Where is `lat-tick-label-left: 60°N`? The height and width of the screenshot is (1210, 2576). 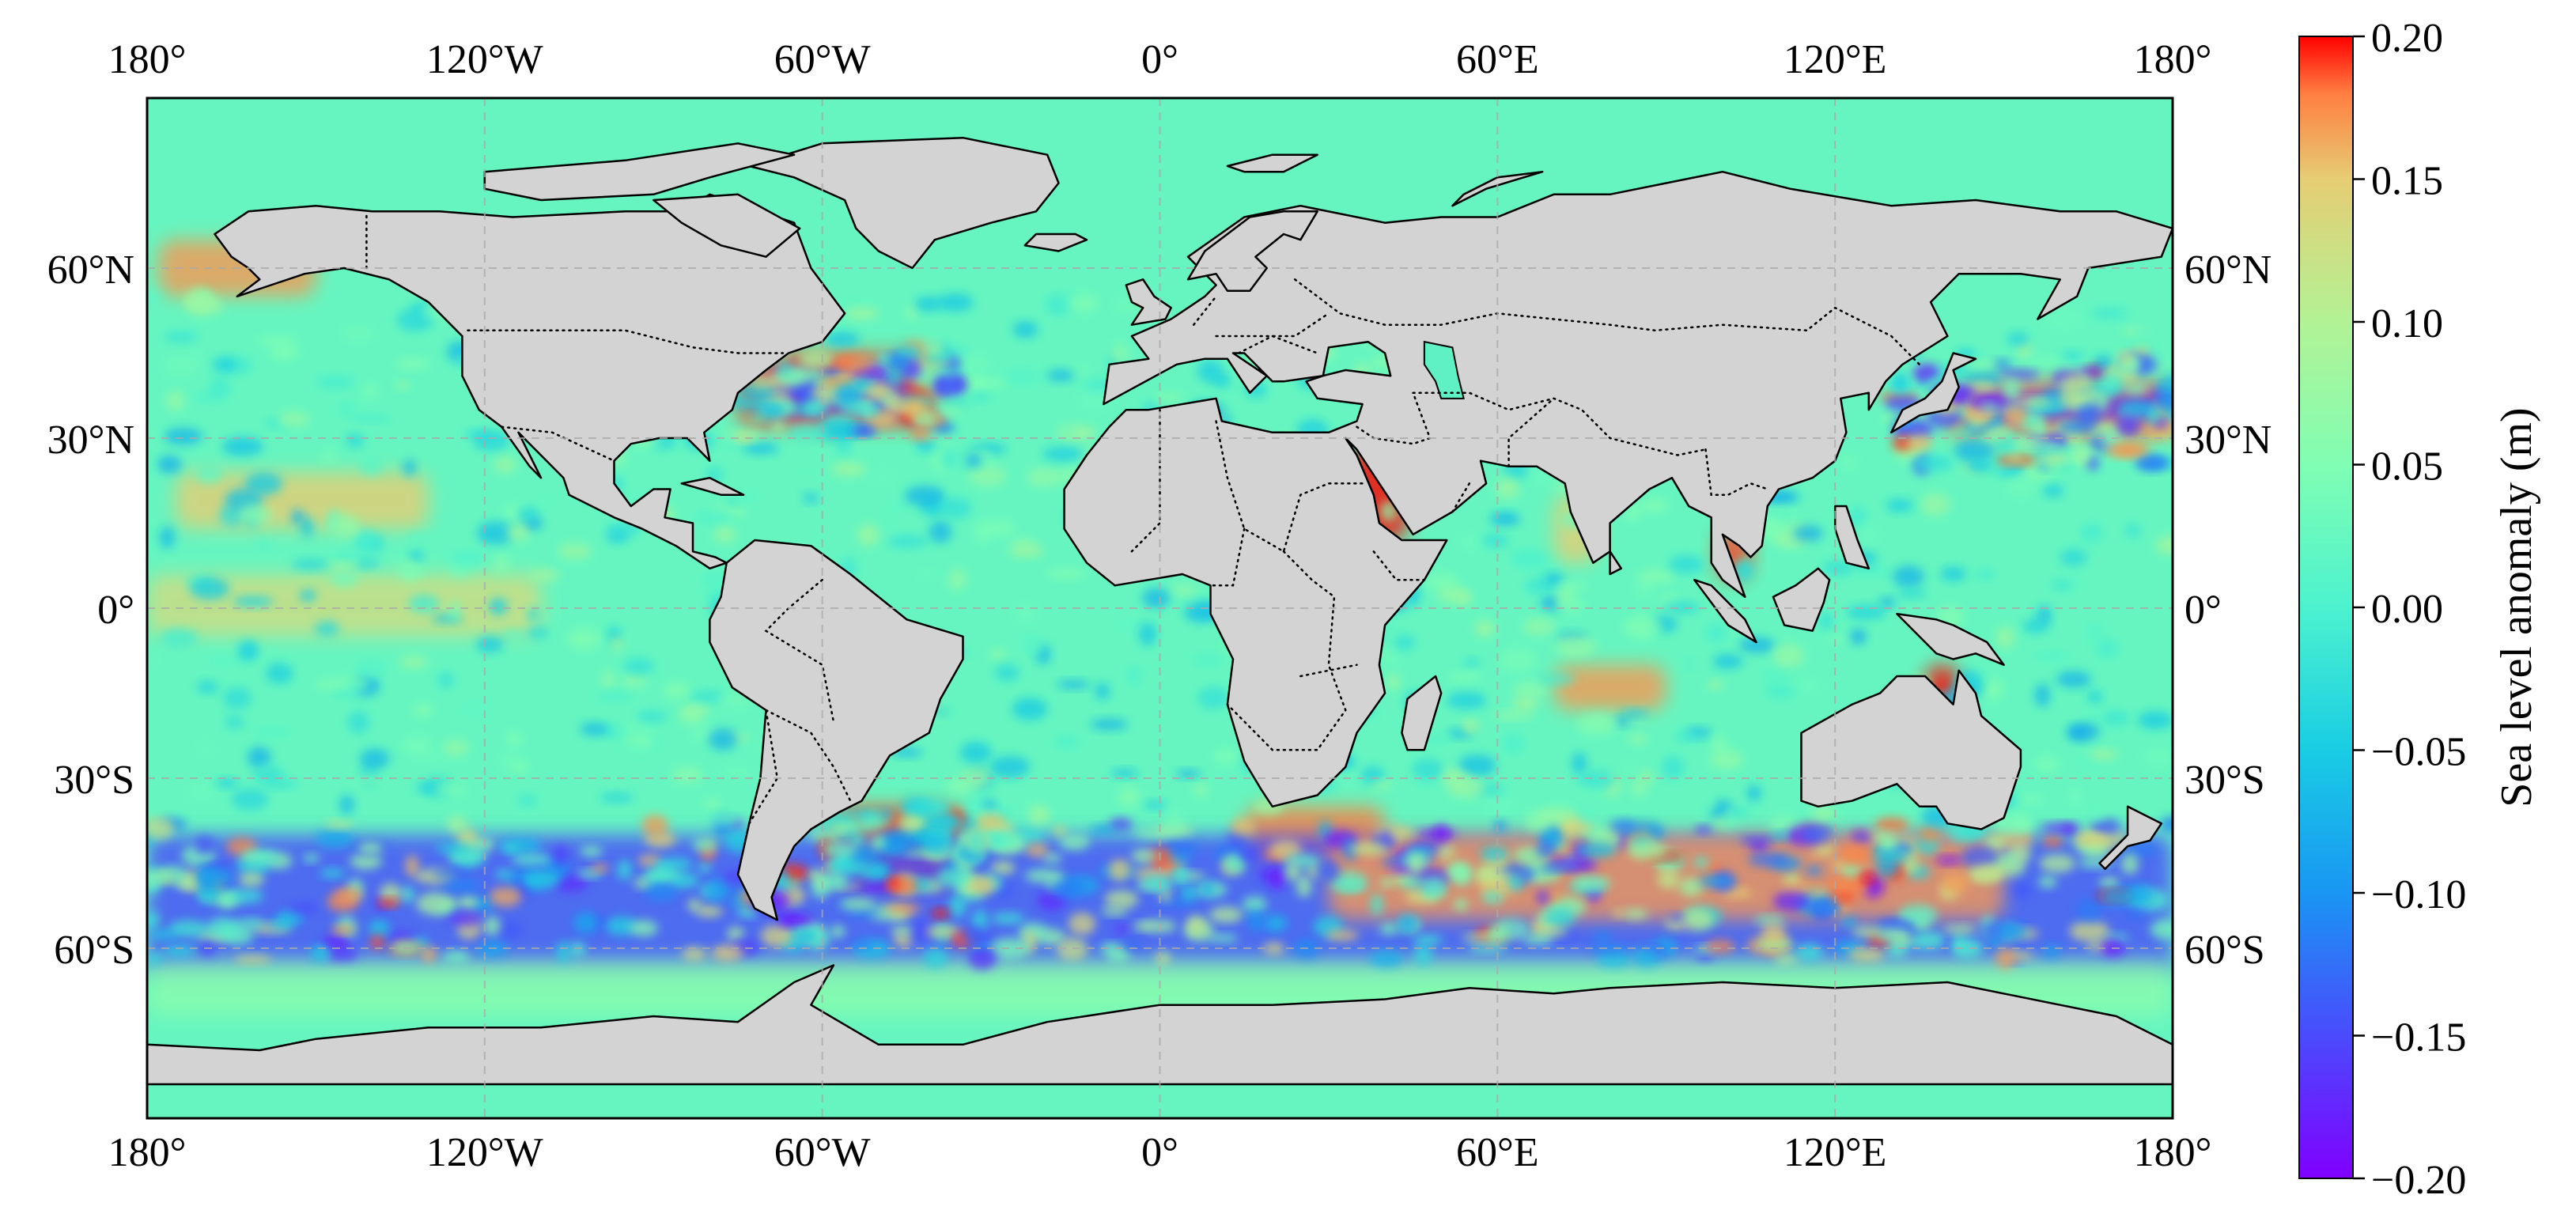
lat-tick-label-left: 60°N is located at coordinates (90, 270).